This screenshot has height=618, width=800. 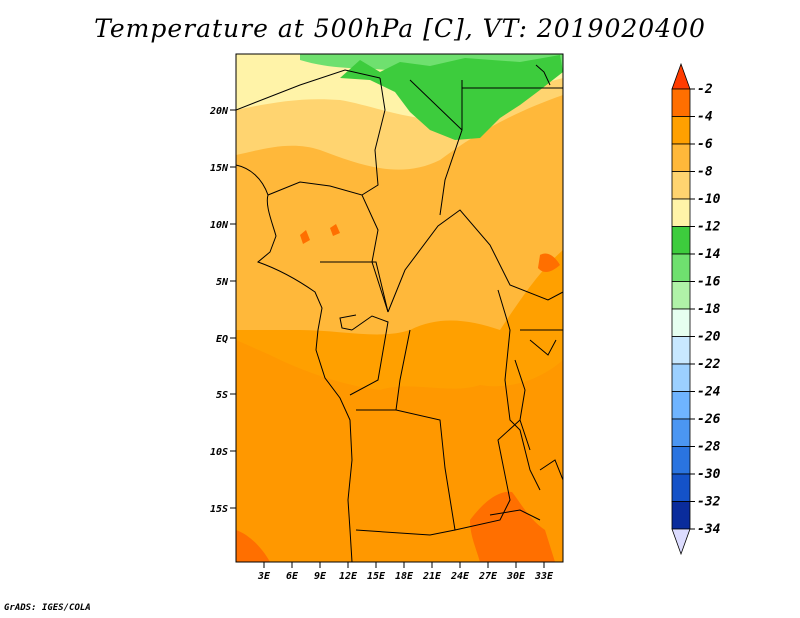 I want to click on colorbar-label: -16, so click(x=709, y=282).